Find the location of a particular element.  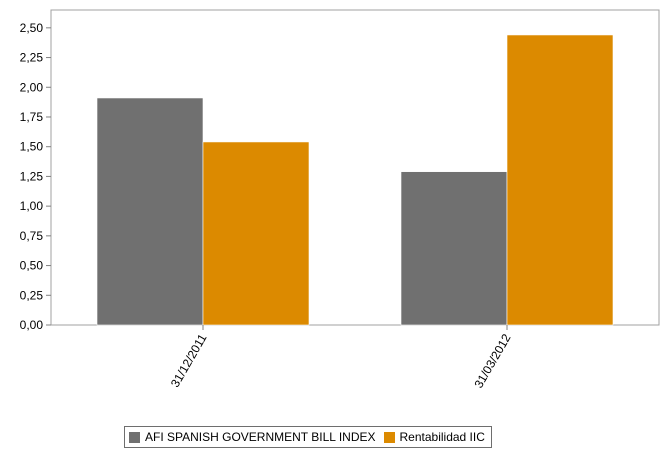

y-tick-label: 2,00 is located at coordinates (32, 87).